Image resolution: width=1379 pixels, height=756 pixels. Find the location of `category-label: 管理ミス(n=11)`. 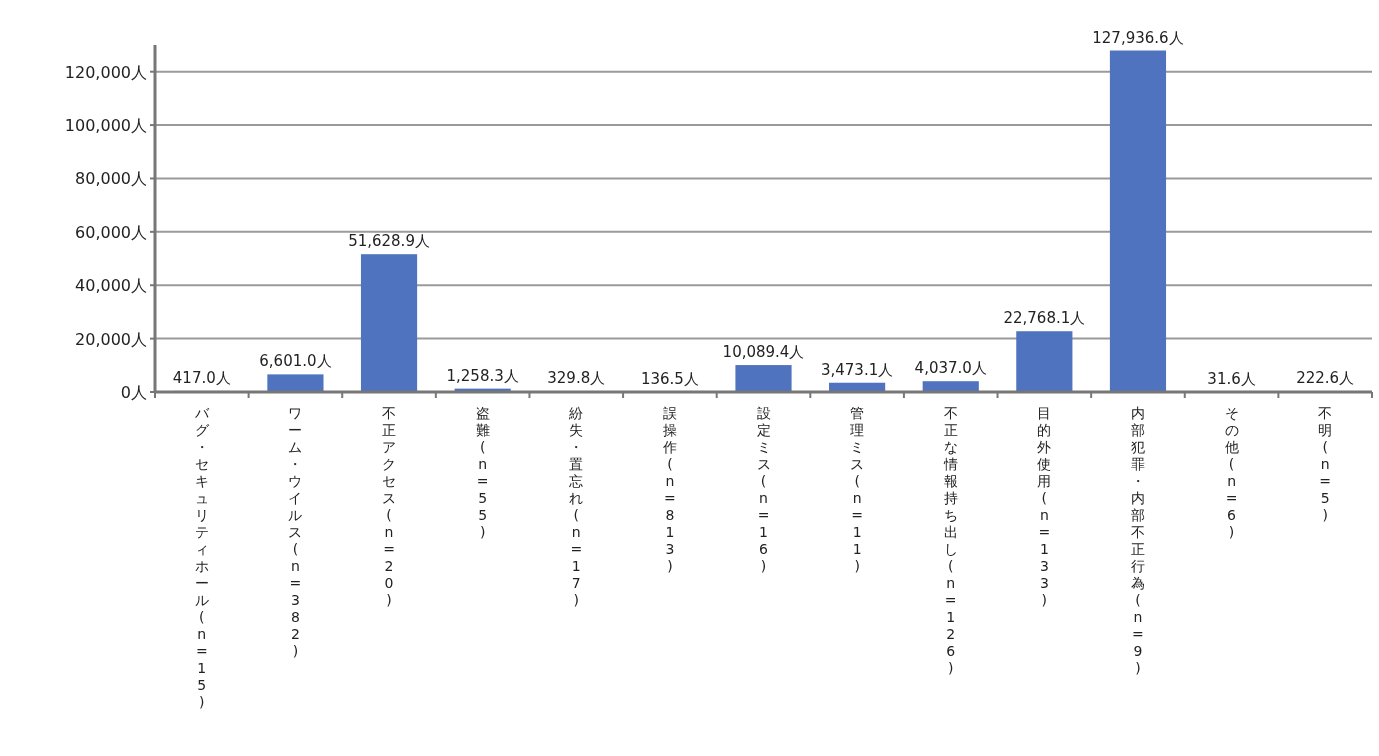

category-label: 管理ミス(n=11) is located at coordinates (857, 489).